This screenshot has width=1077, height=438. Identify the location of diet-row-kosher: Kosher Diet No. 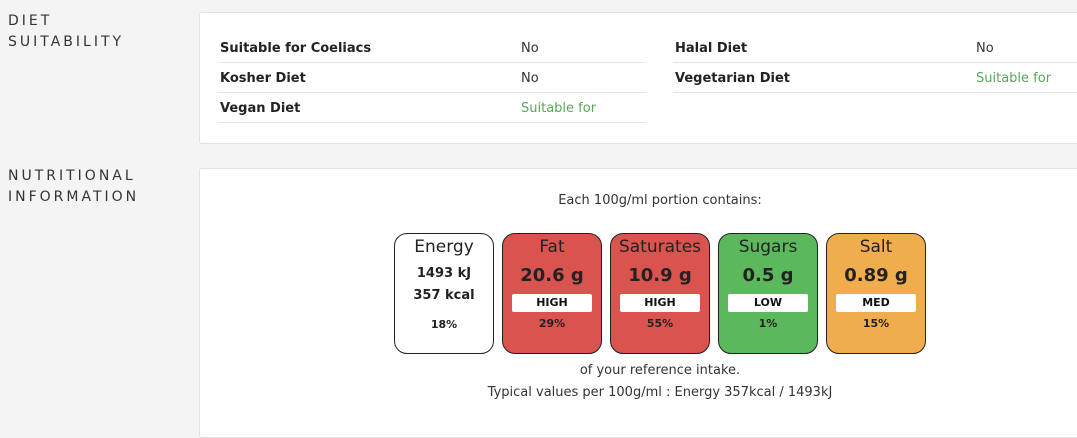
(432, 78).